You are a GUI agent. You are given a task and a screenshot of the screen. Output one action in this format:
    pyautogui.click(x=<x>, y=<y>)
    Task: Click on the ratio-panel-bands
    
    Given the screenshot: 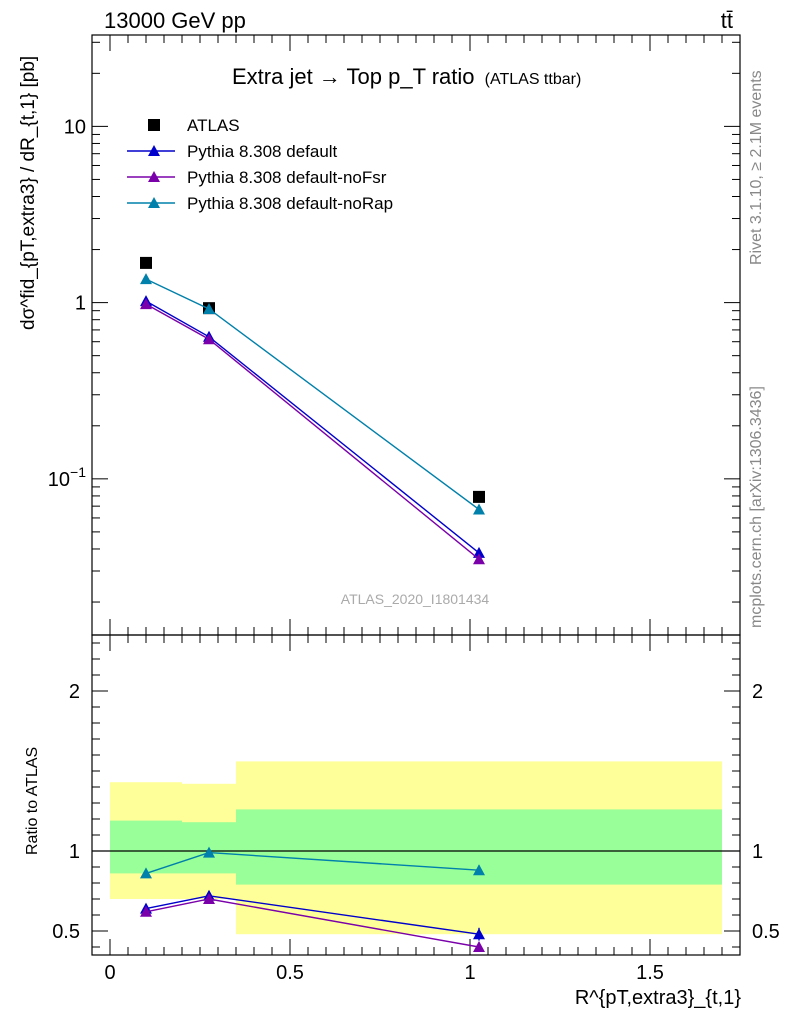 What is the action you would take?
    pyautogui.click(x=416, y=848)
    